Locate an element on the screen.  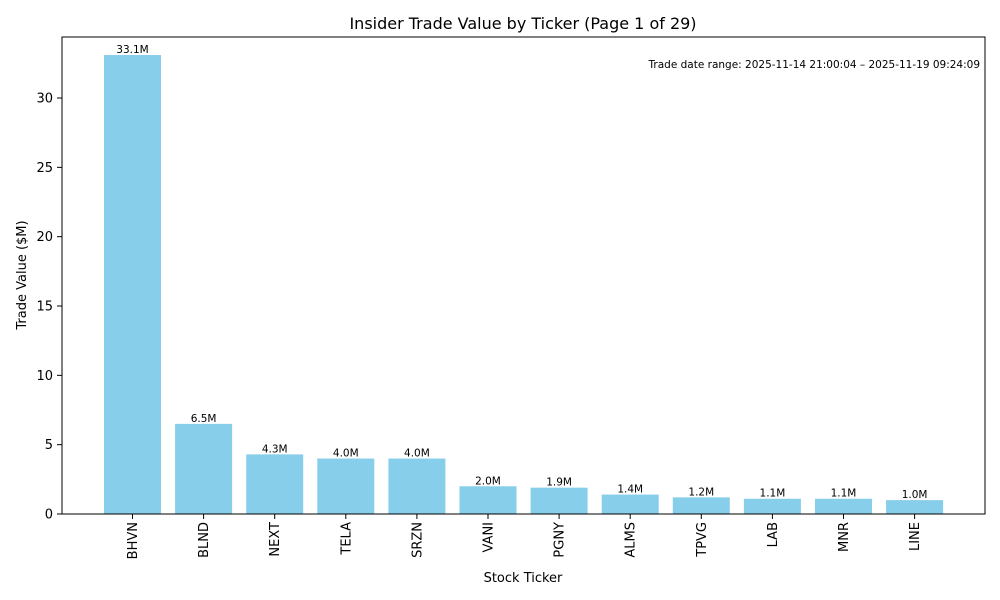
bar-tela is located at coordinates (346, 486).